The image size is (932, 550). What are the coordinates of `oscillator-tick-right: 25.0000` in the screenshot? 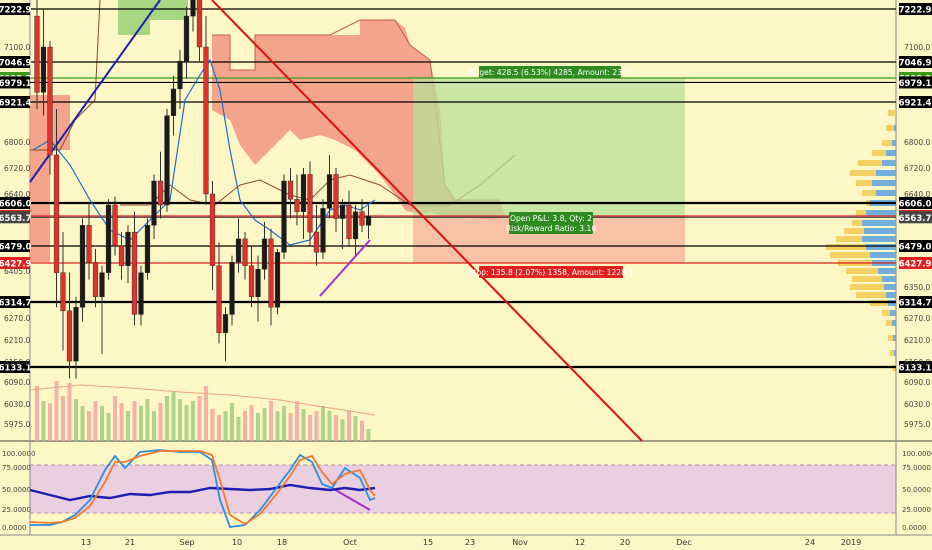 It's located at (916, 510).